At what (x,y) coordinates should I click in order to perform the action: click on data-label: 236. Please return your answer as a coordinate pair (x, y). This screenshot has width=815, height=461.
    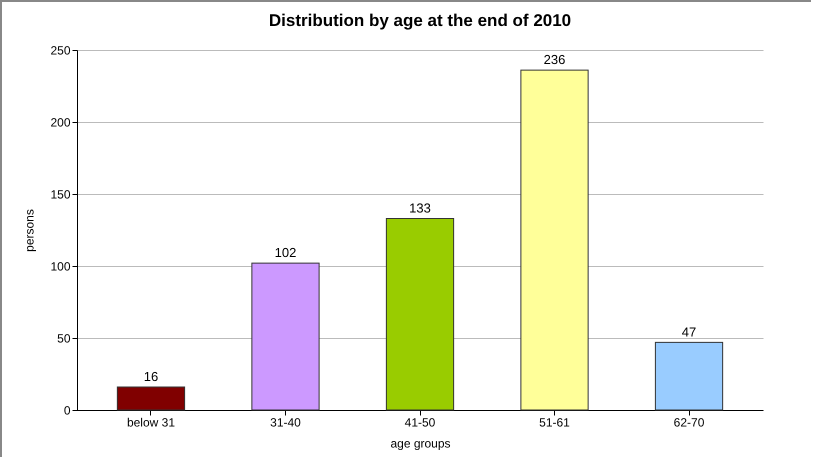
    Looking at the image, I should click on (555, 60).